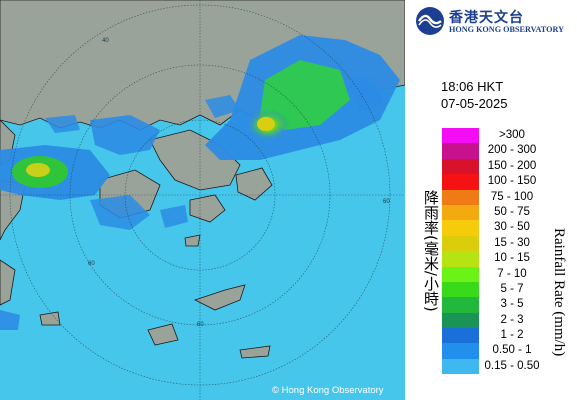 This screenshot has width=577, height=400. What do you see at coordinates (512, 288) in the screenshot?
I see `legend-range-label: 5 - 7` at bounding box center [512, 288].